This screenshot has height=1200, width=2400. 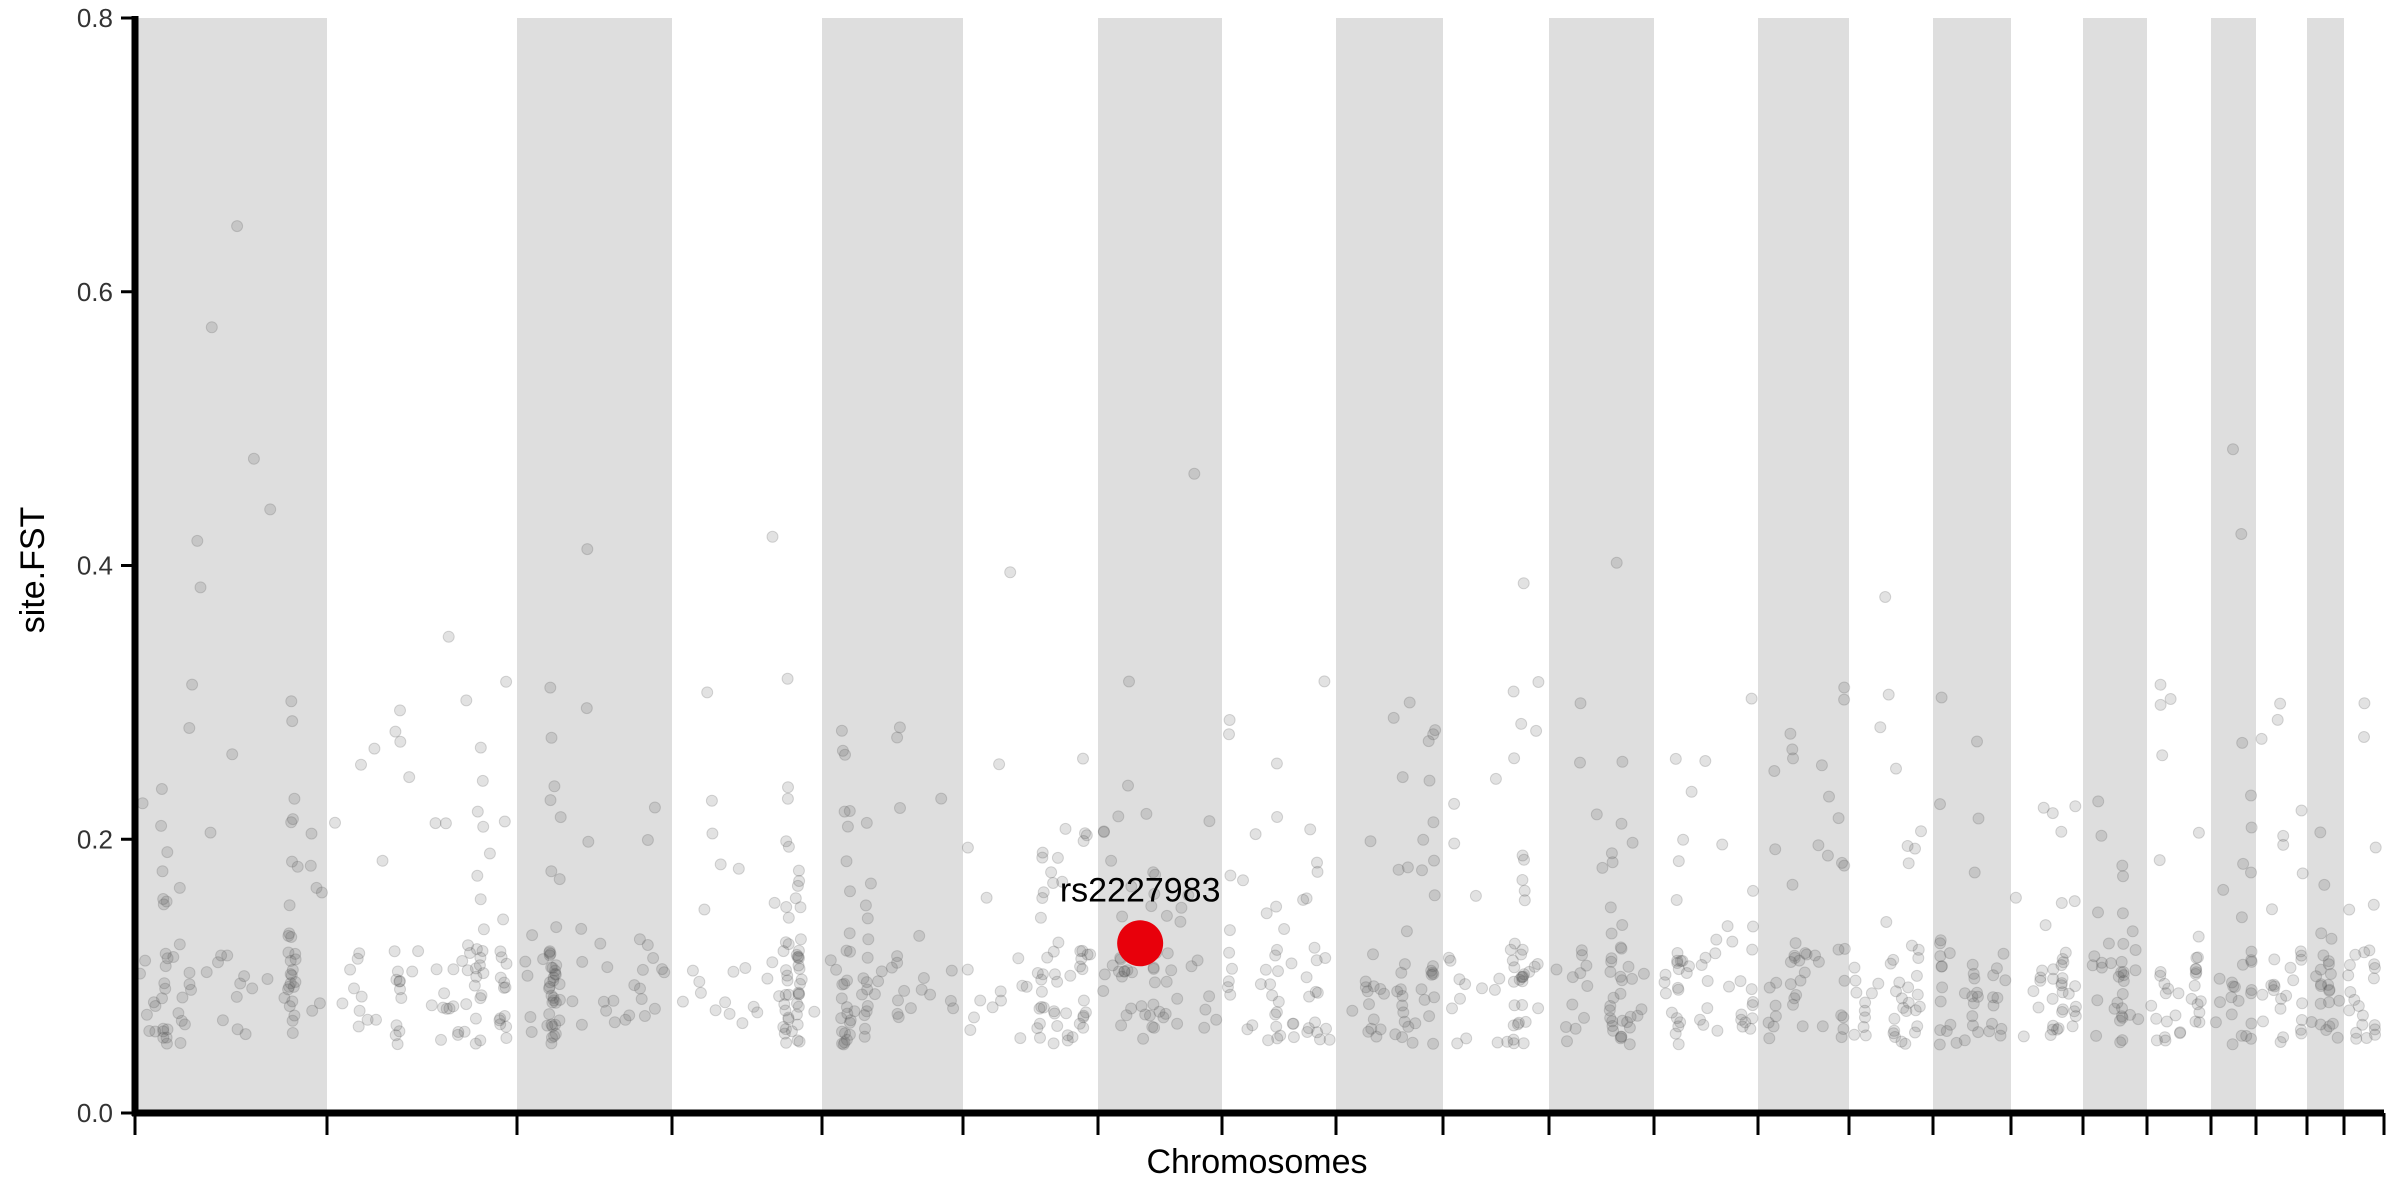 What do you see at coordinates (95, 292) in the screenshot?
I see `y-tick-label: 0.6` at bounding box center [95, 292].